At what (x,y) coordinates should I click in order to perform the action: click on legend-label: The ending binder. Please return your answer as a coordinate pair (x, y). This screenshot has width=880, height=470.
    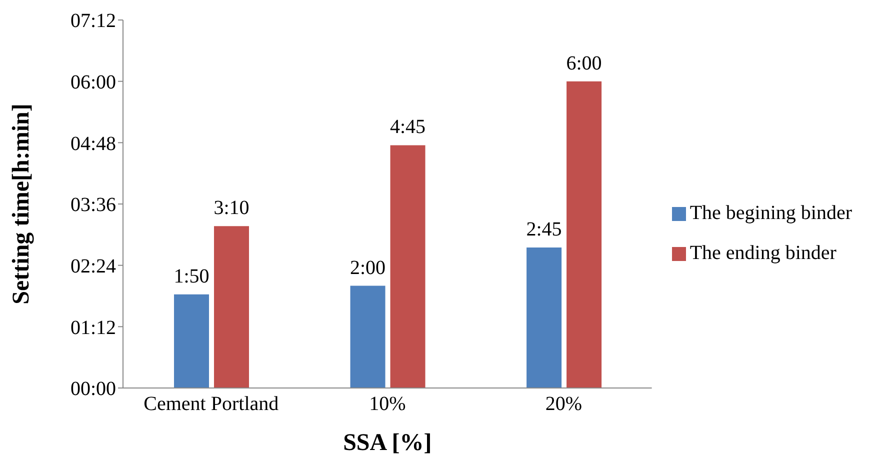
    Looking at the image, I should click on (763, 253).